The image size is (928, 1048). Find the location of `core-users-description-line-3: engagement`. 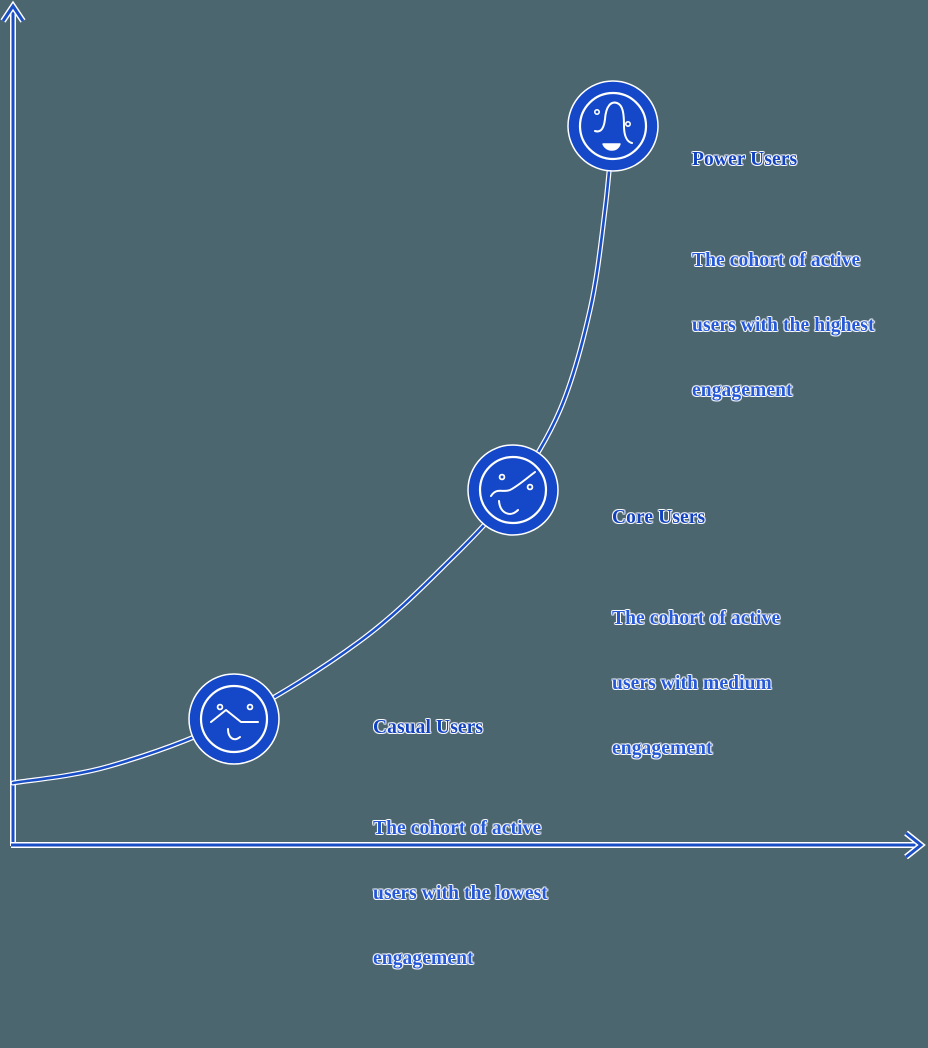

core-users-description-line-3: engagement is located at coordinates (662, 748).